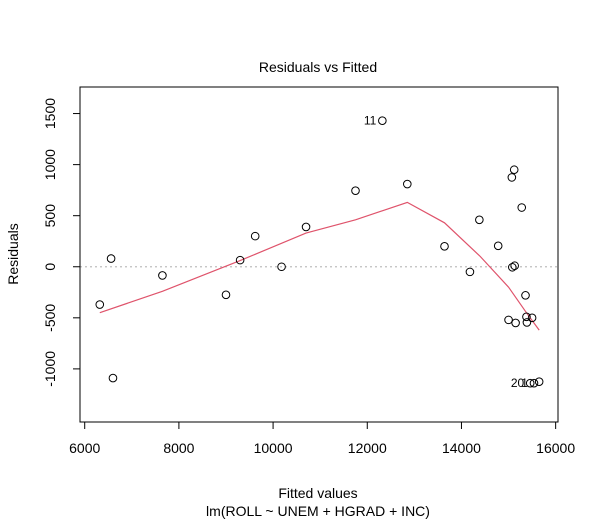  I want to click on y-tick-label: 0, so click(50, 267).